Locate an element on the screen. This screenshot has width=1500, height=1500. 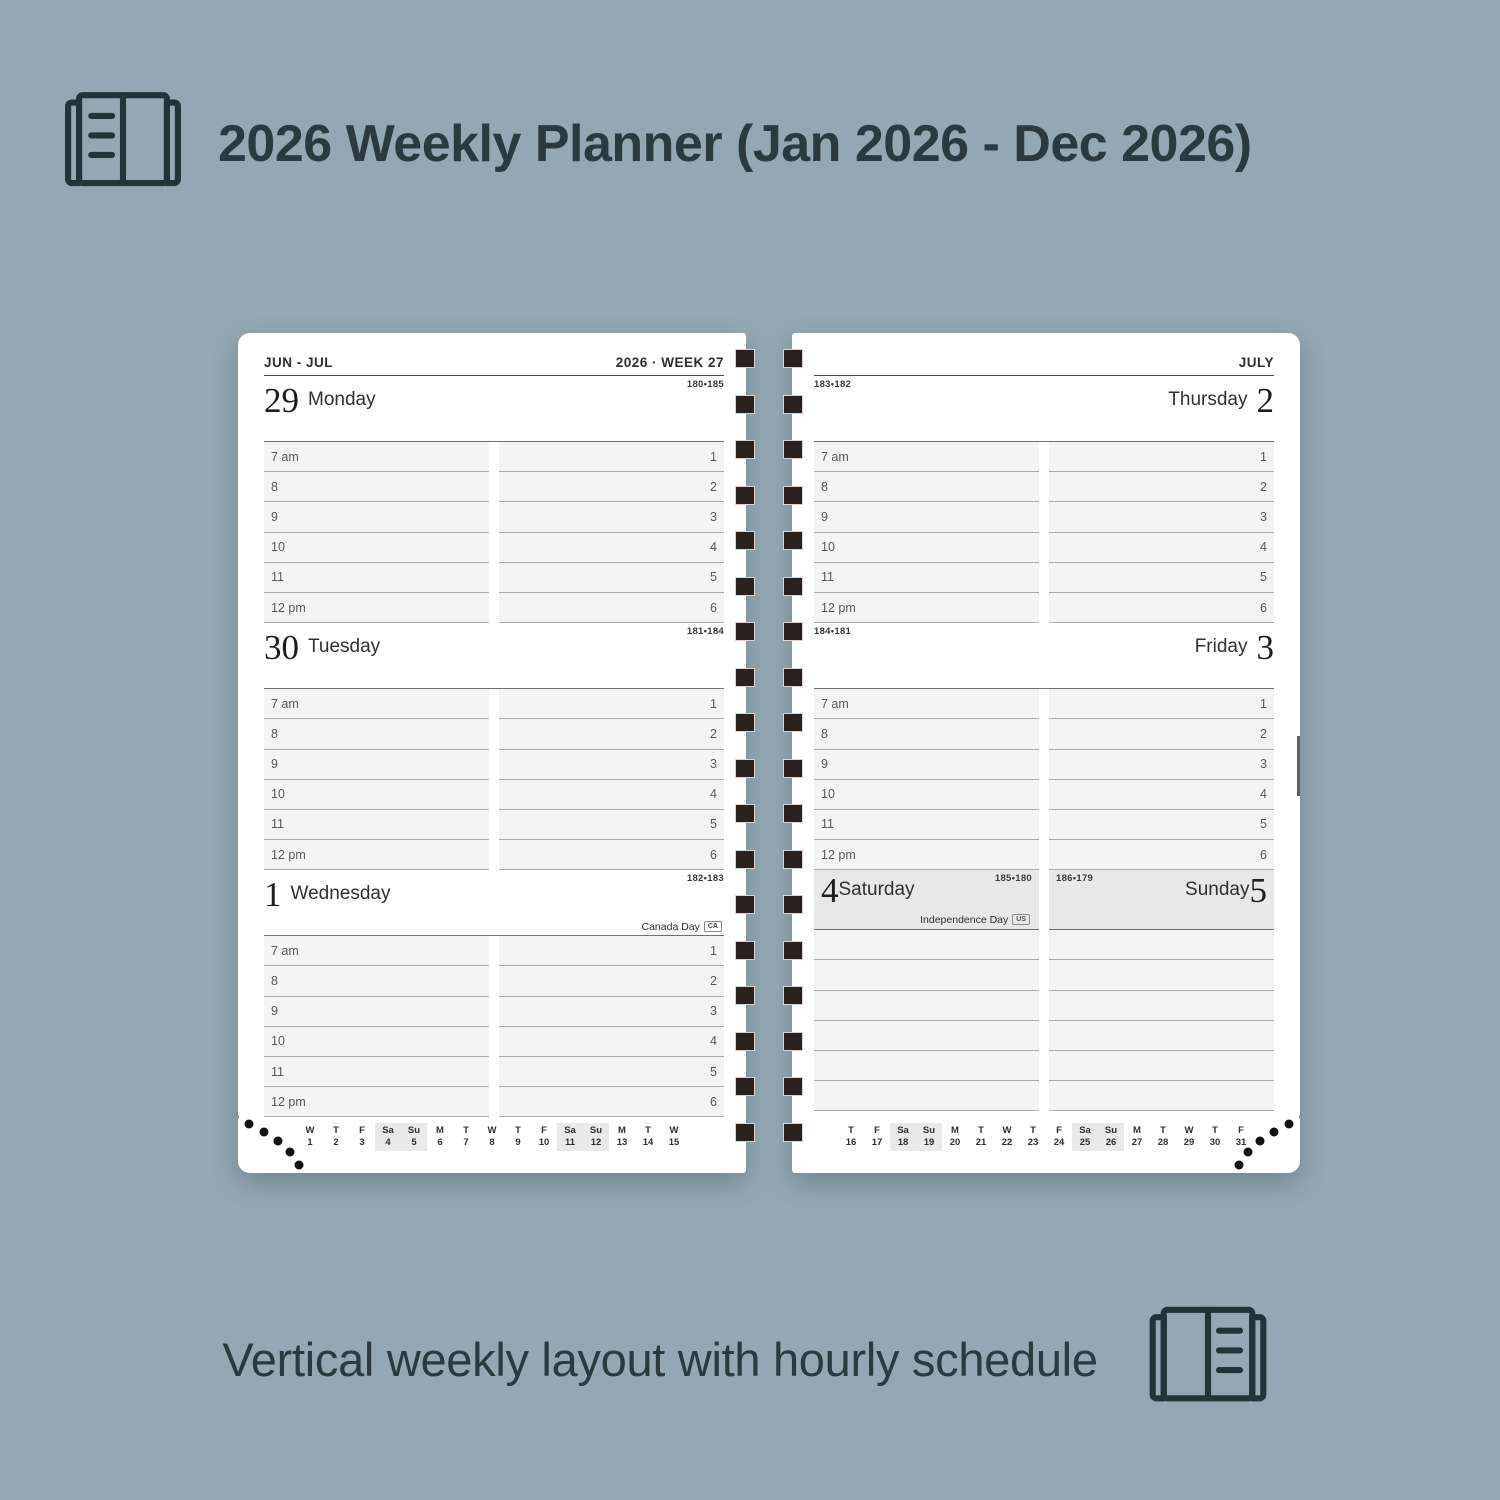
mini-strip-day: M 13 is located at coordinates (622, 1137).